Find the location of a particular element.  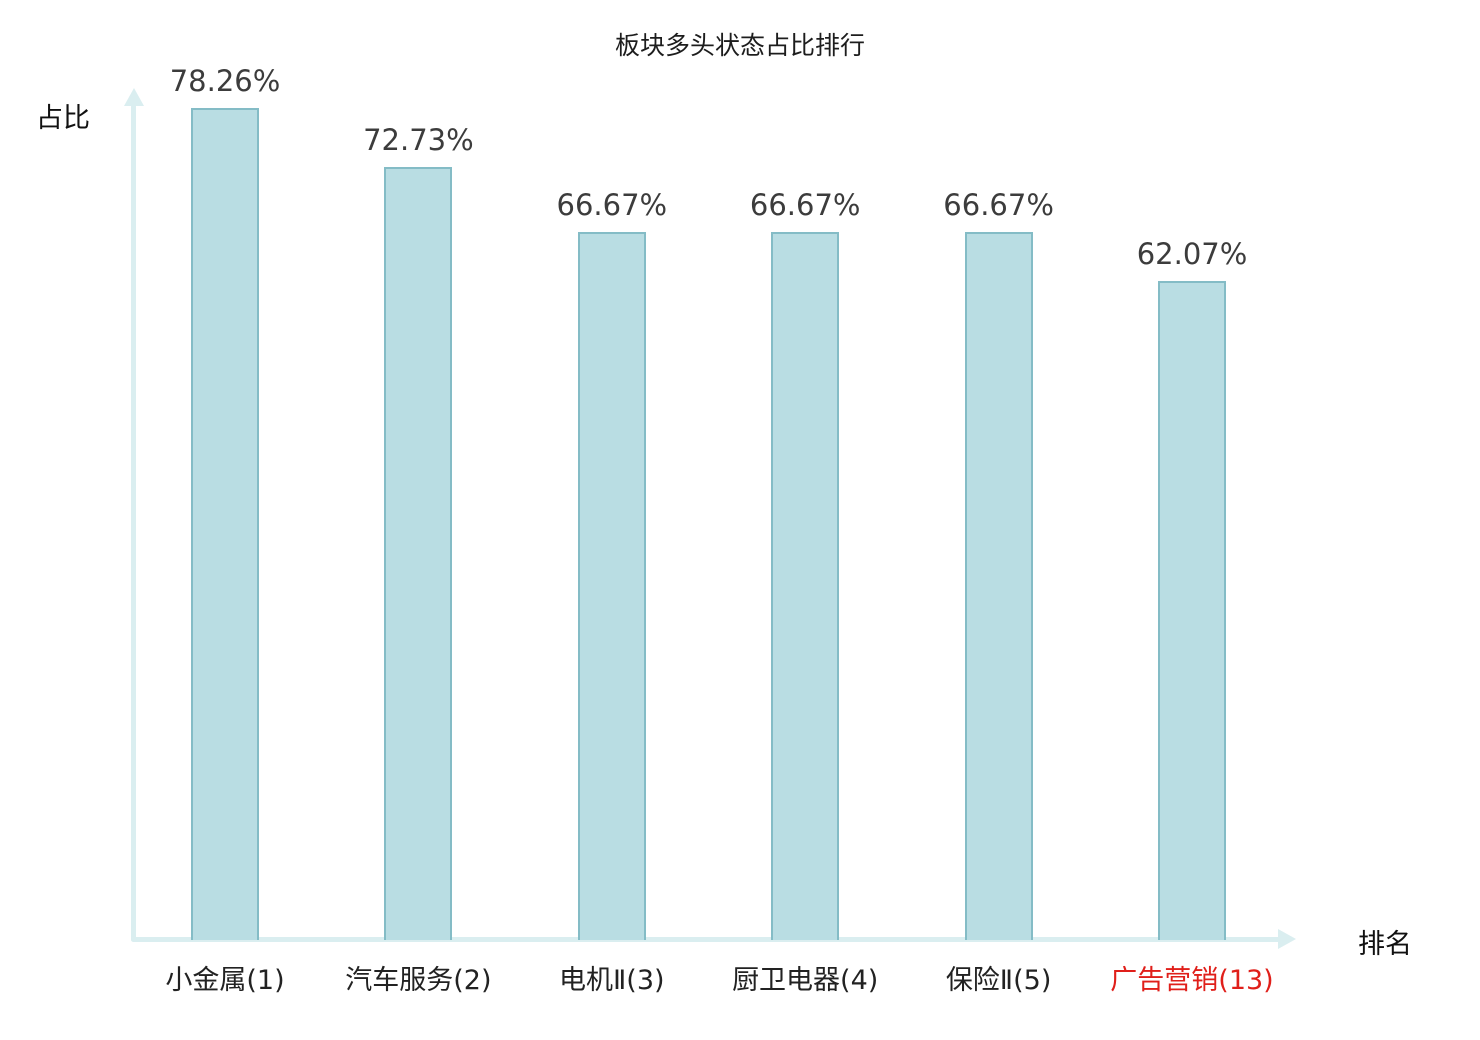

x-axis-label: 排名 is located at coordinates (1385, 944).